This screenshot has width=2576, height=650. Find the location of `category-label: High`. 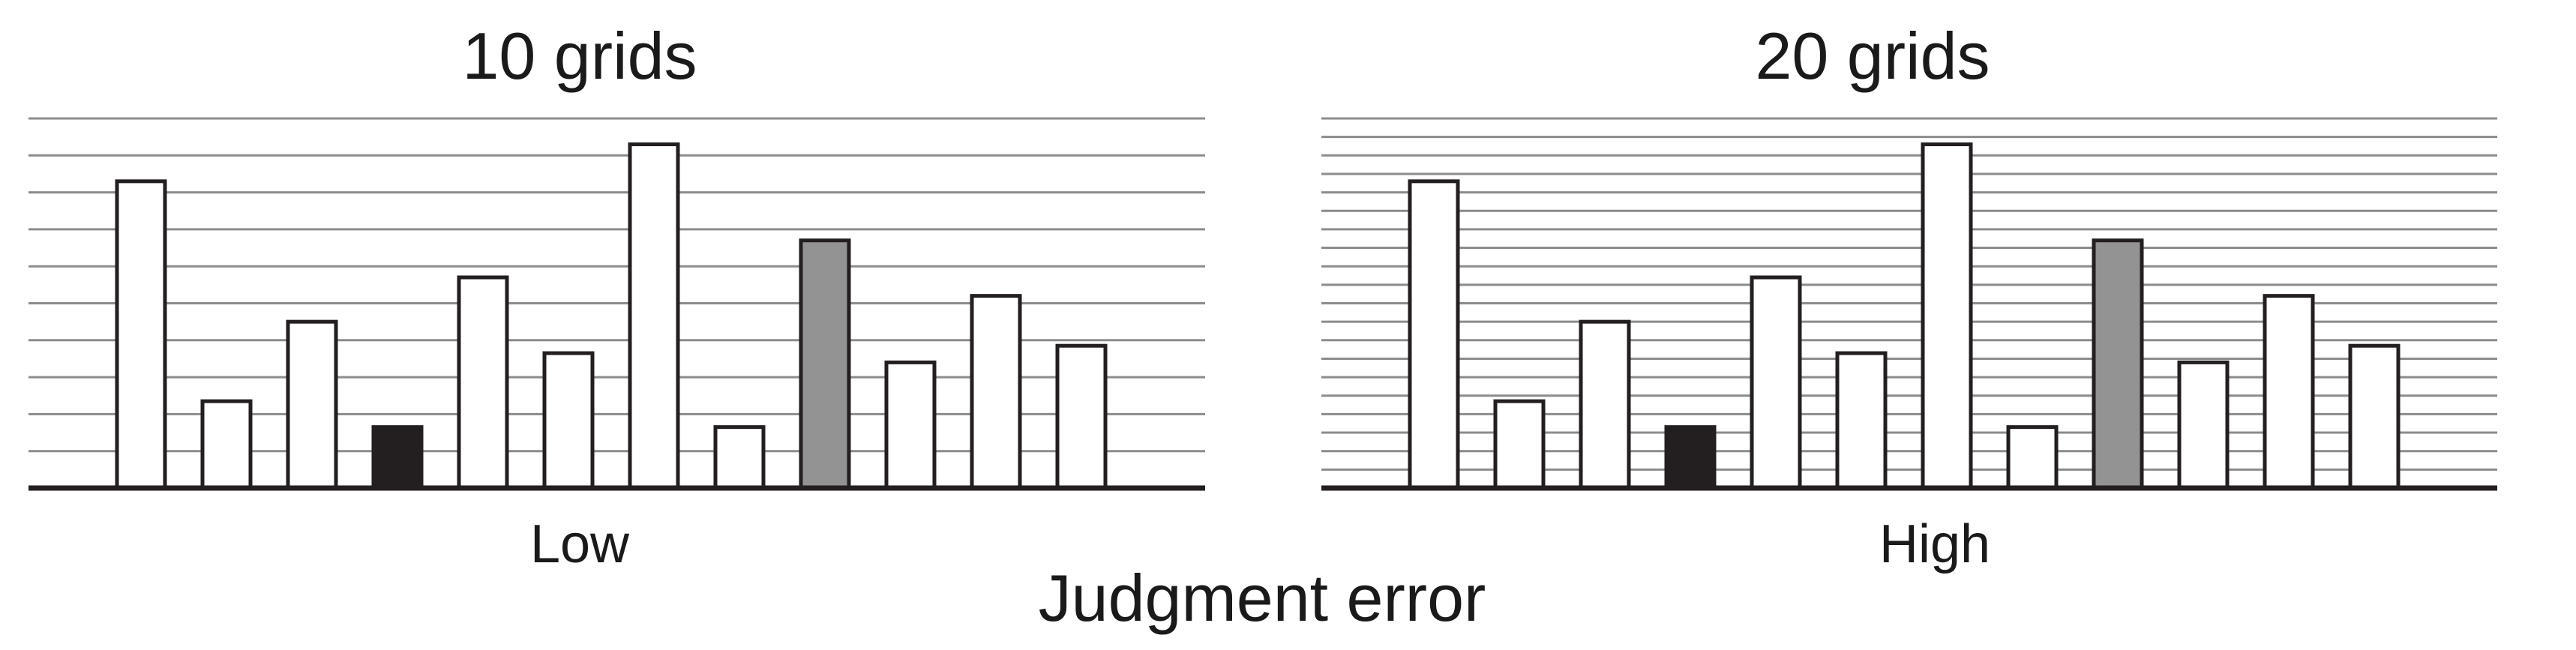

category-label: High is located at coordinates (1935, 544).